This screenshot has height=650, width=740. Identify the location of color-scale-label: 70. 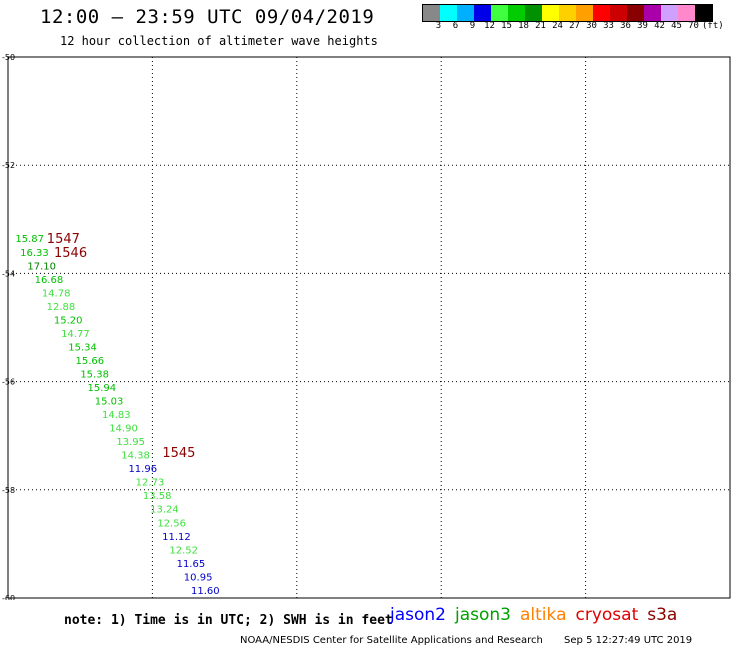
(693, 26).